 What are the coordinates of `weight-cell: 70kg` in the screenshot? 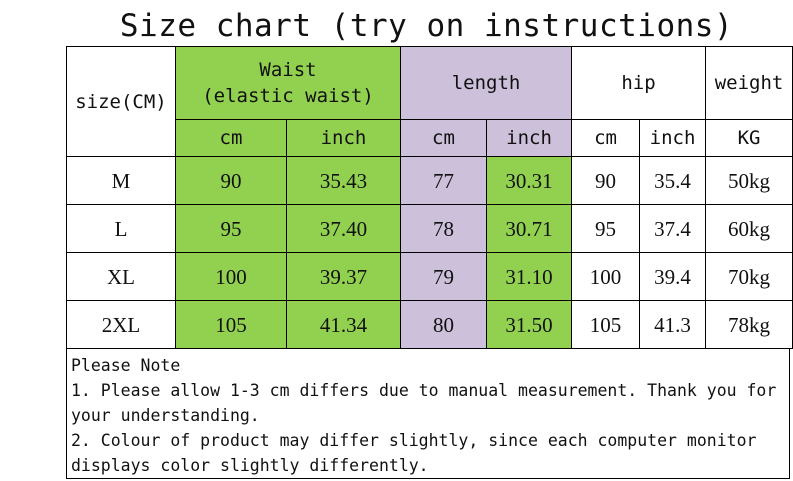 It's located at (749, 276).